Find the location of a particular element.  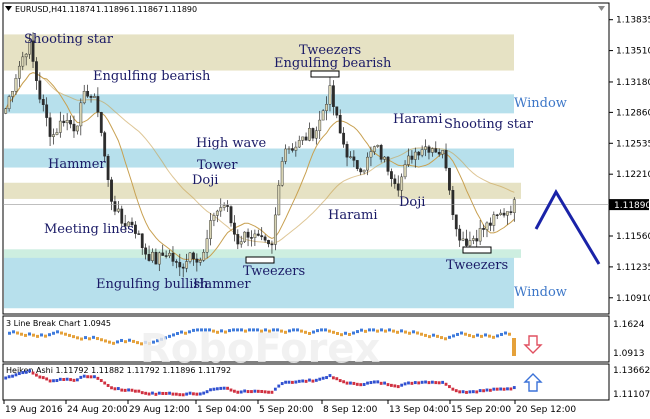

pattern-label-doji: Doji is located at coordinates (412, 202).